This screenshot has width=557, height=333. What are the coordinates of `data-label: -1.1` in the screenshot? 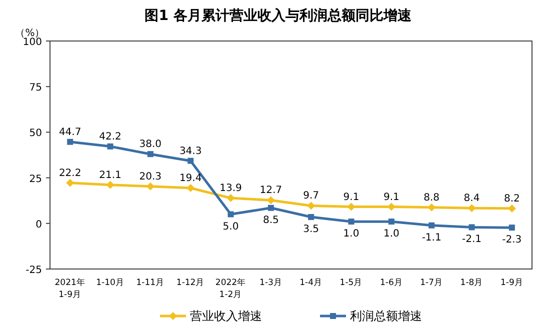 It's located at (432, 238).